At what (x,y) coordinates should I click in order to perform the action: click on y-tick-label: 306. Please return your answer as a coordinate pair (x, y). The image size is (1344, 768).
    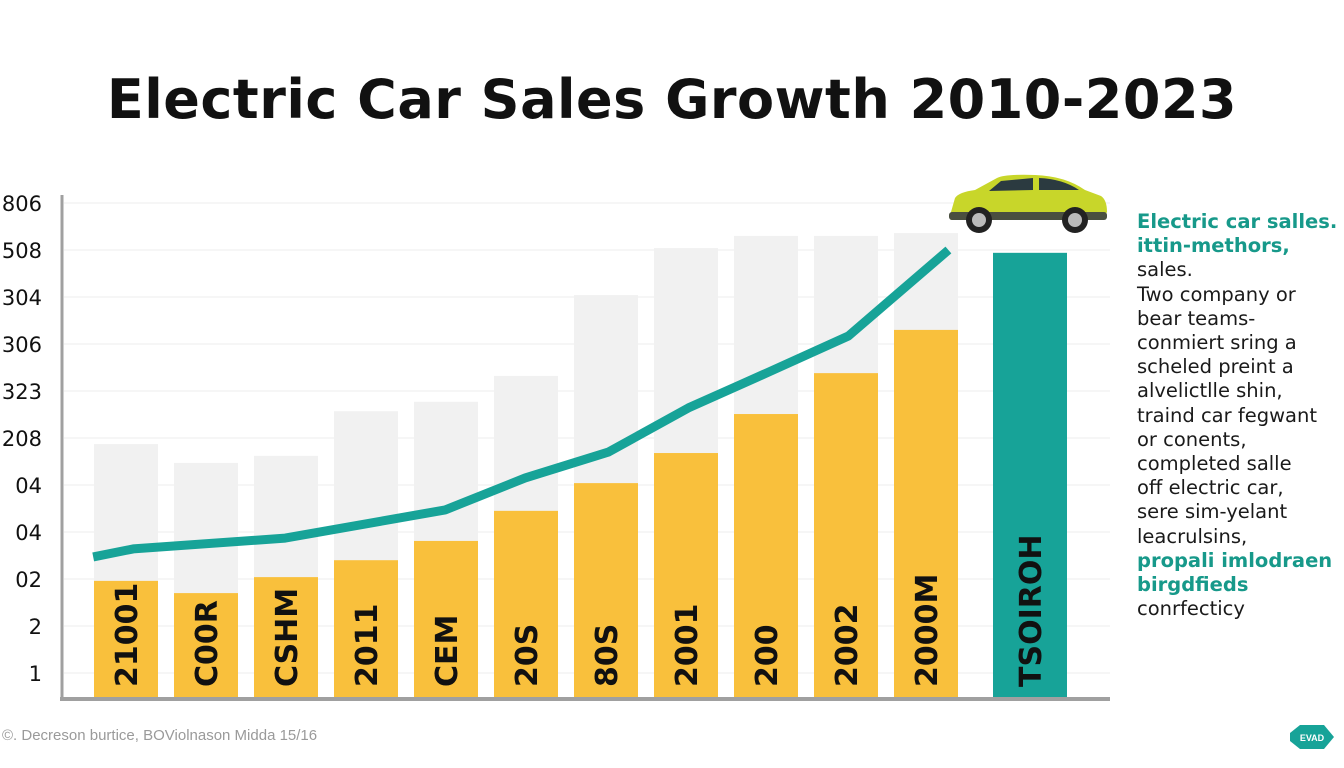
    Looking at the image, I should click on (22, 345).